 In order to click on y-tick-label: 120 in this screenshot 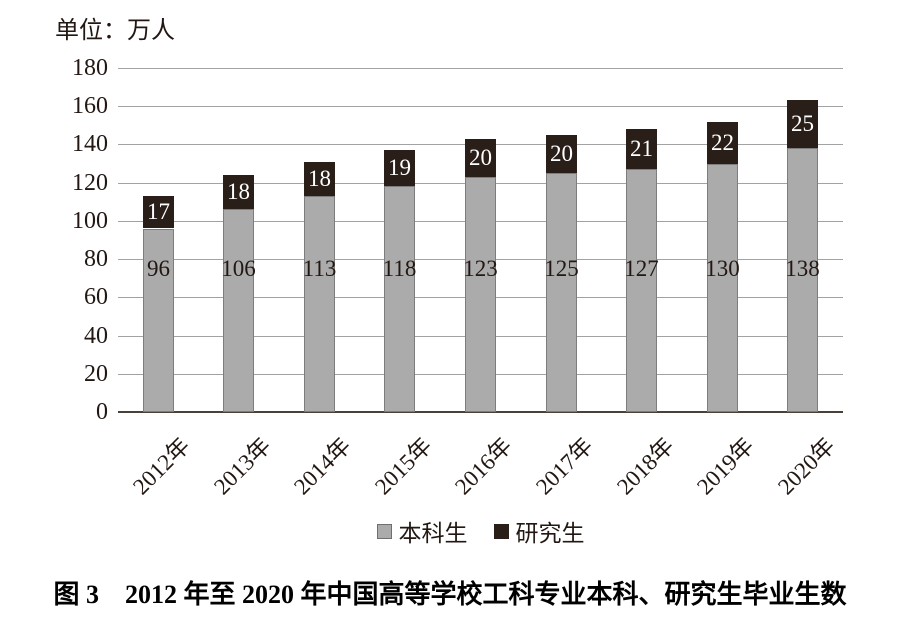, I will do `click(90, 183)`.